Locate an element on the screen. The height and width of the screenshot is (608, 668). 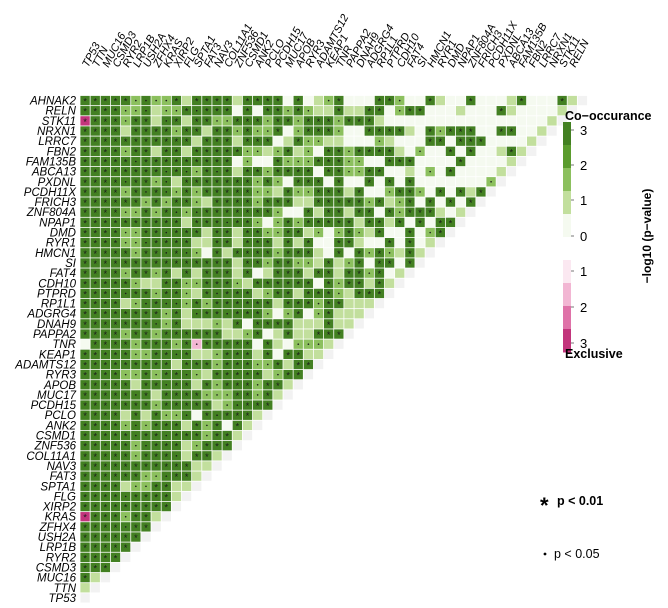
legend-tick-label: 3 is located at coordinates (583, 130).